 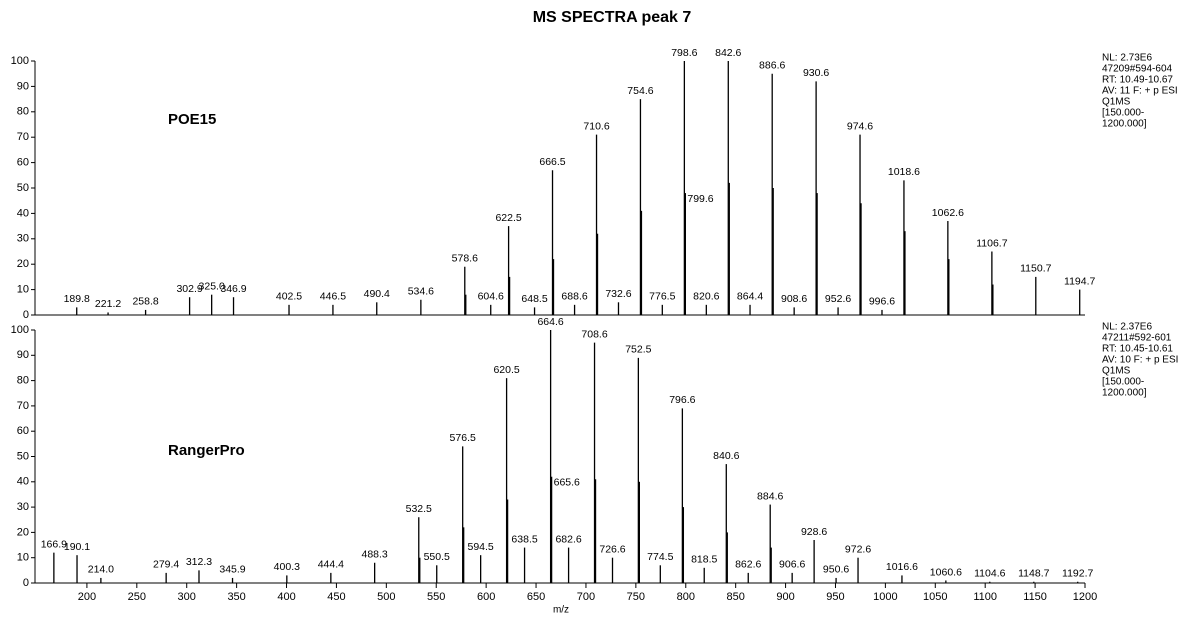 What do you see at coordinates (662, 297) in the screenshot?
I see `peak-label: 776.5` at bounding box center [662, 297].